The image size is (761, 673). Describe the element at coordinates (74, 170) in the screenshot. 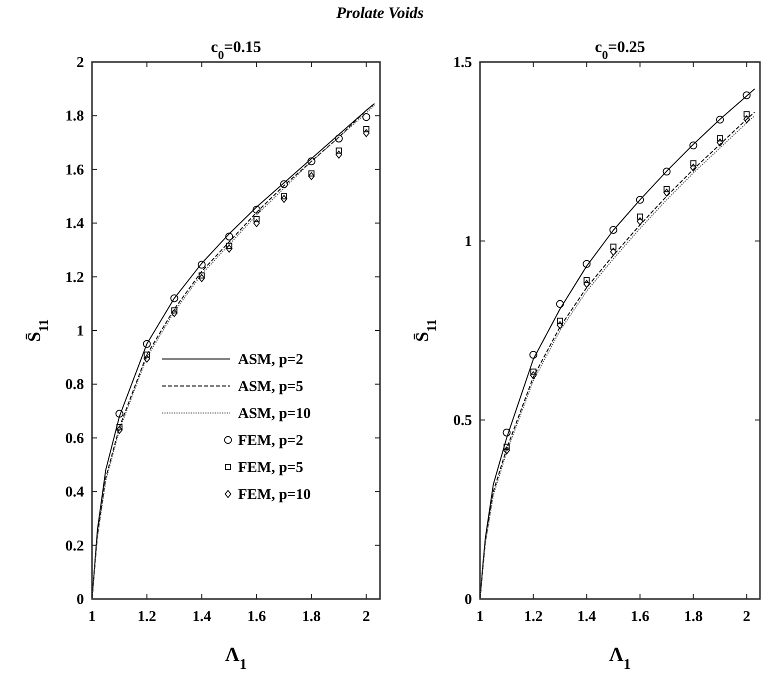

I see `y-tick-label: 1.6` at that location.